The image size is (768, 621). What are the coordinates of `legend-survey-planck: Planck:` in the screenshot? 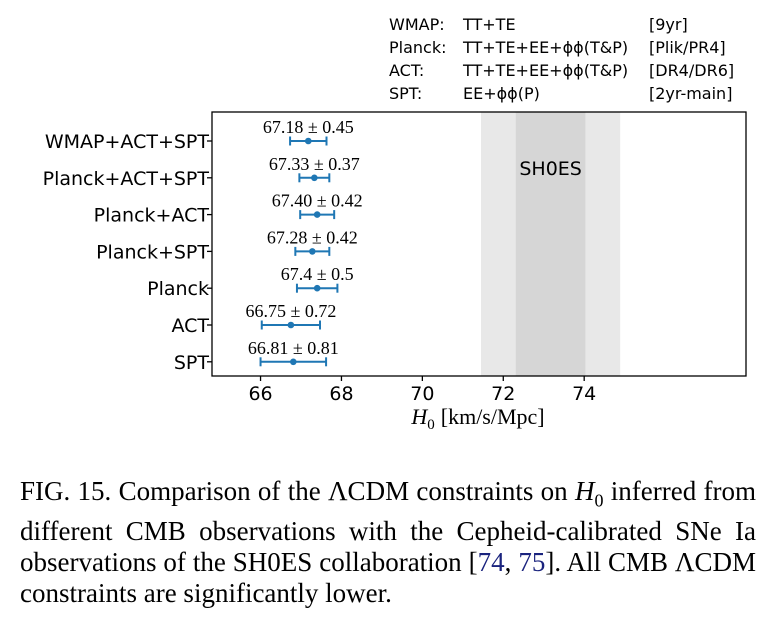 It's located at (418, 47).